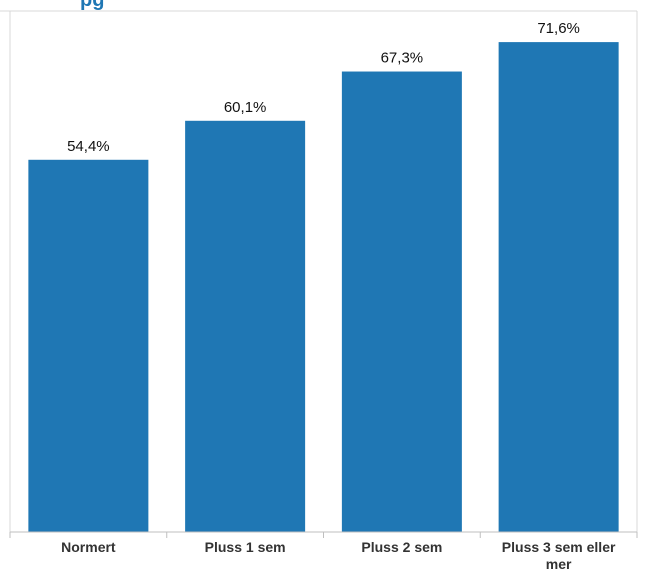  I want to click on data-label: 71,6%, so click(558, 28).